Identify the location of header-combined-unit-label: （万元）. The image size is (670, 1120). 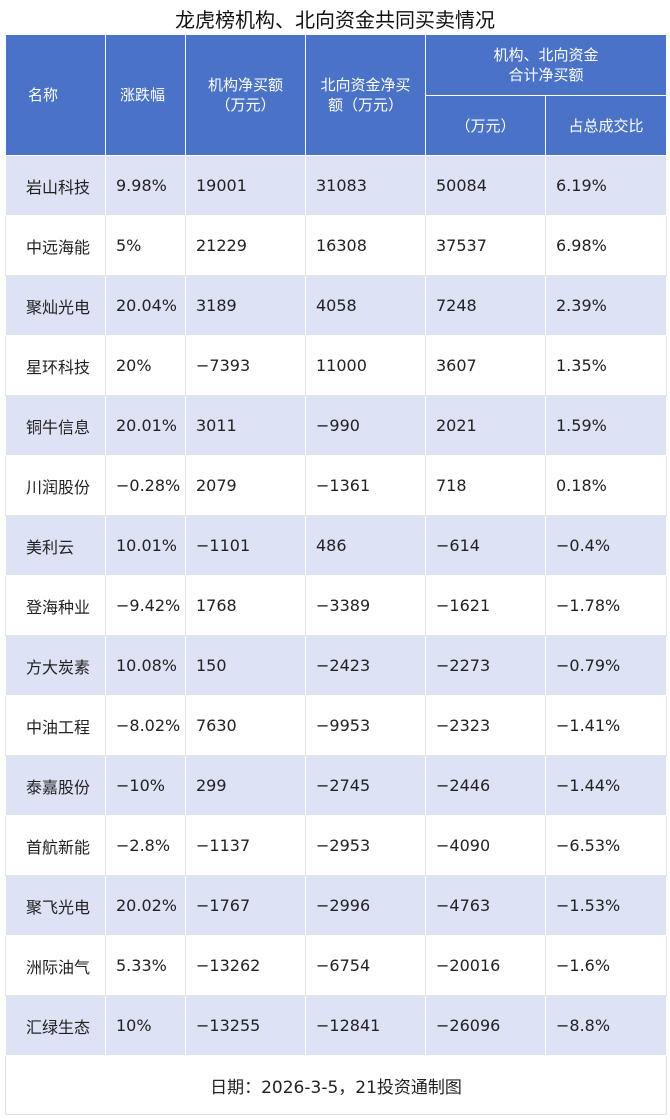
(485, 125).